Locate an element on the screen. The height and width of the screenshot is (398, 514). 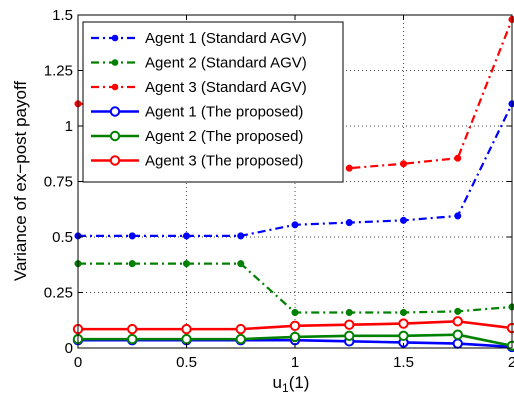
legend-label: Agent 3 (The proposed) is located at coordinates (224, 161).